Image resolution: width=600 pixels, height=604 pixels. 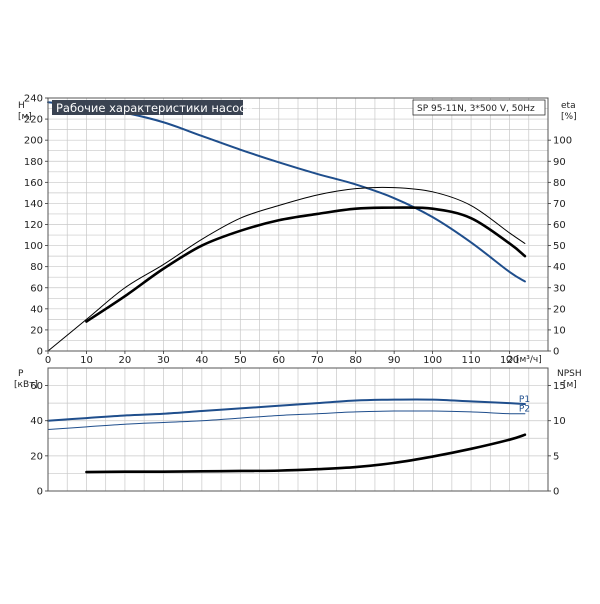 I want to click on y-right-unit: [%], so click(x=569, y=117).